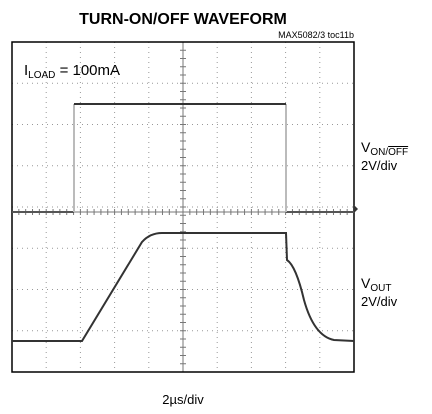  I want to click on channel-label: VOUT, so click(376, 284).